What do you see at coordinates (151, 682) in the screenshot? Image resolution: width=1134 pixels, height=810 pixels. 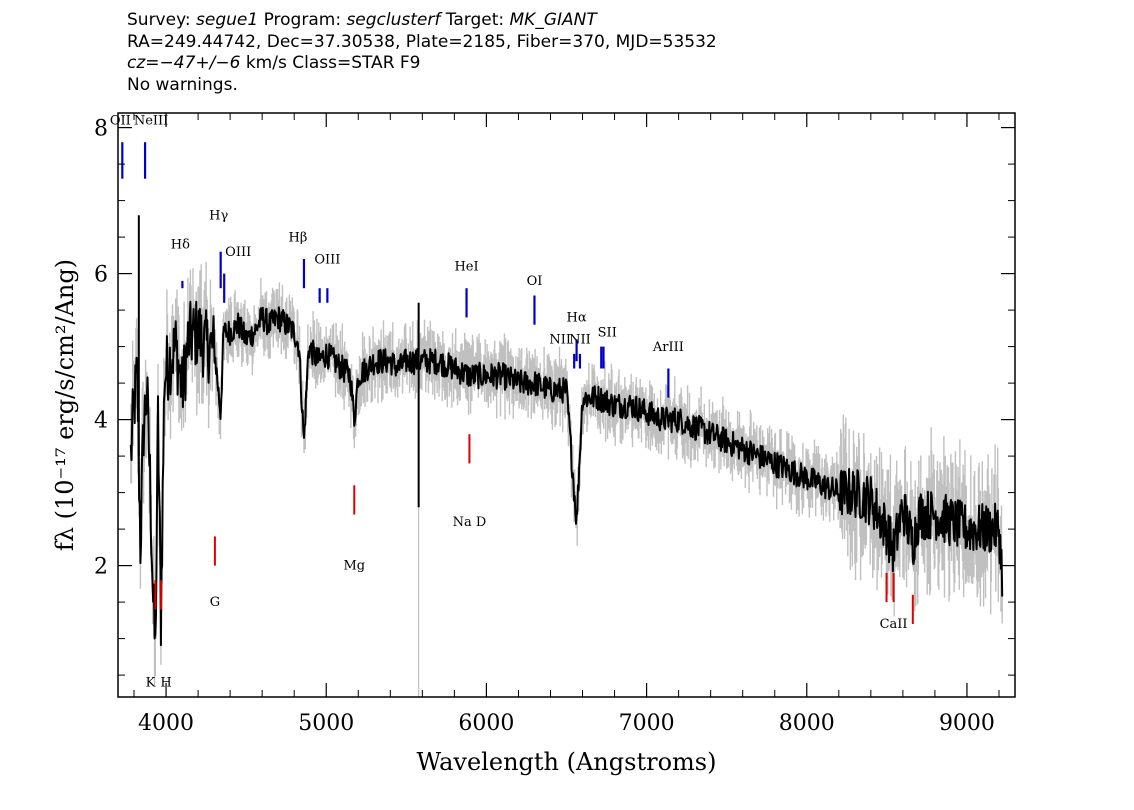 I see `absorption-line-label: K` at bounding box center [151, 682].